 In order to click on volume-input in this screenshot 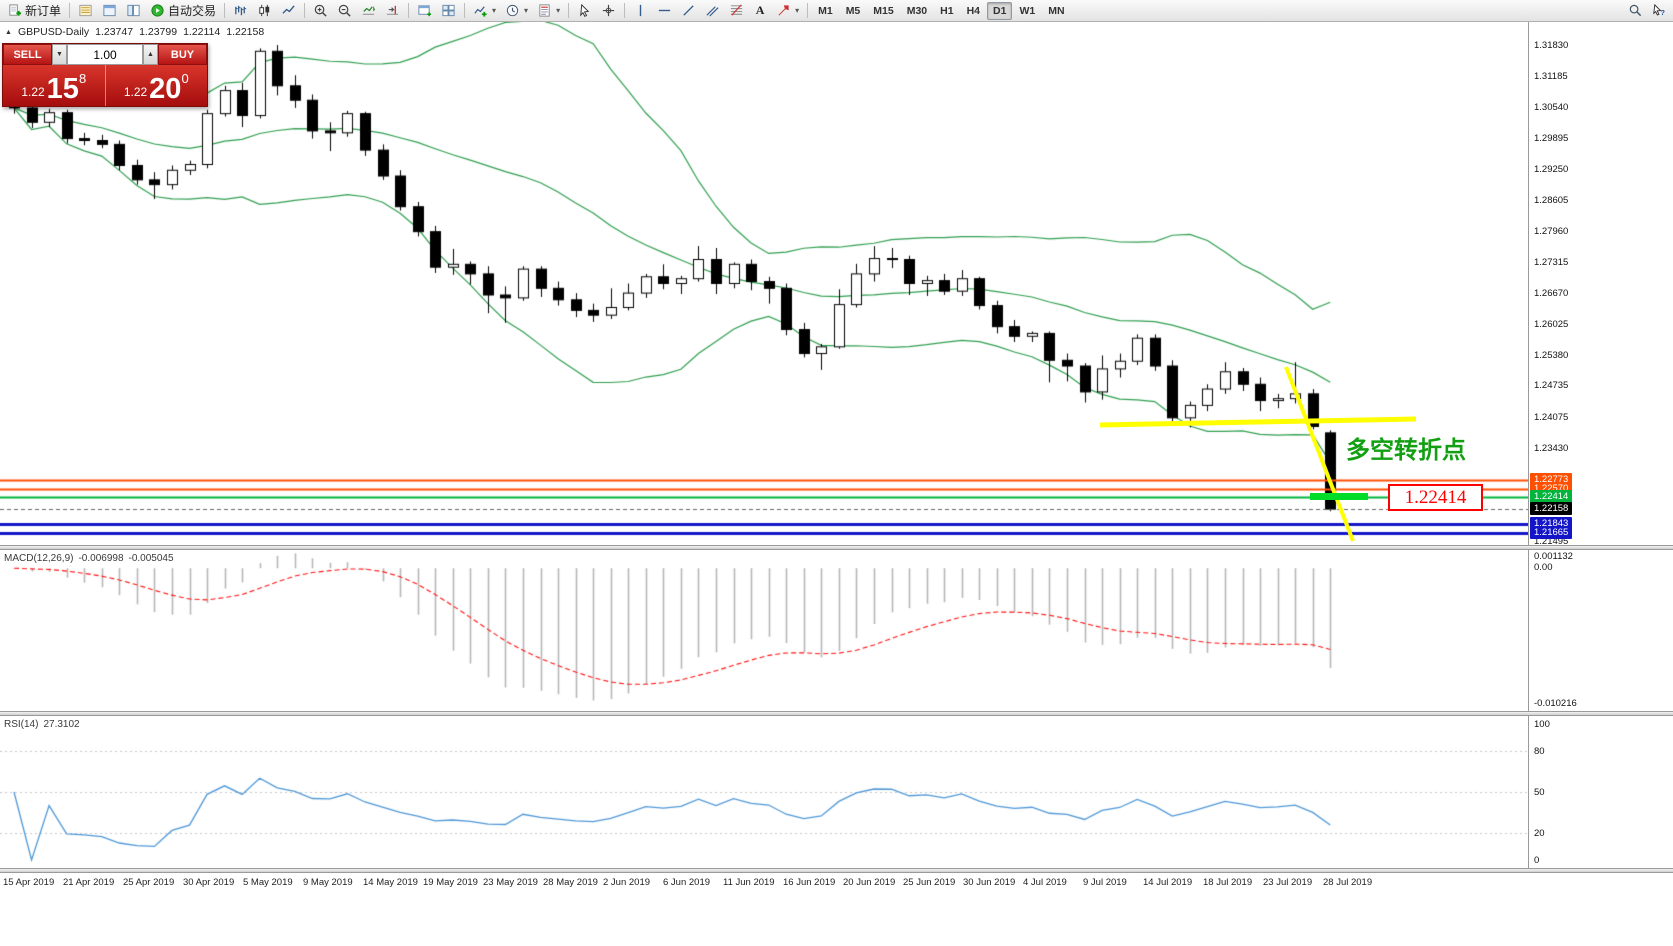, I will do `click(105, 54)`.